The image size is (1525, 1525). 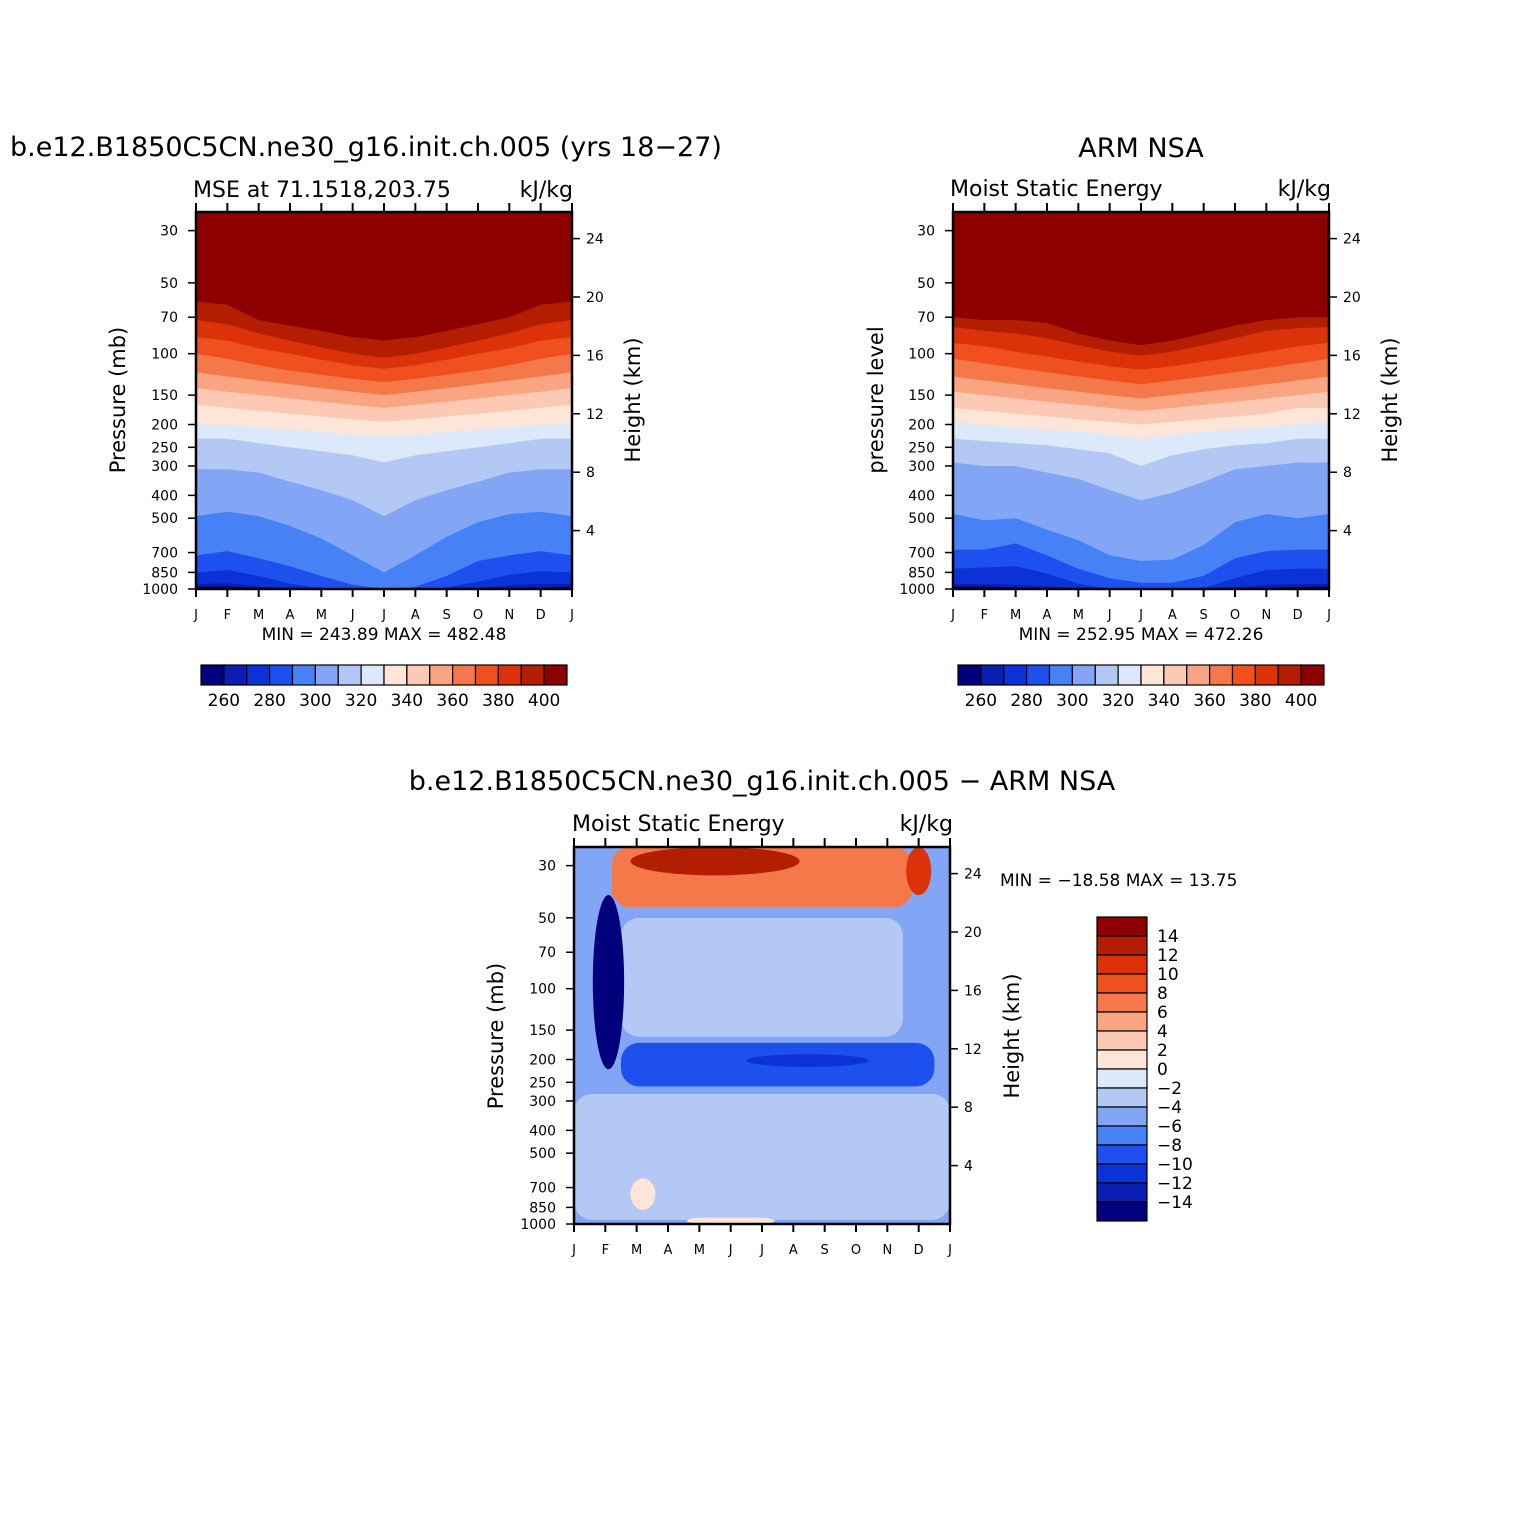 I want to click on month-tick-label: F, so click(x=984, y=615).